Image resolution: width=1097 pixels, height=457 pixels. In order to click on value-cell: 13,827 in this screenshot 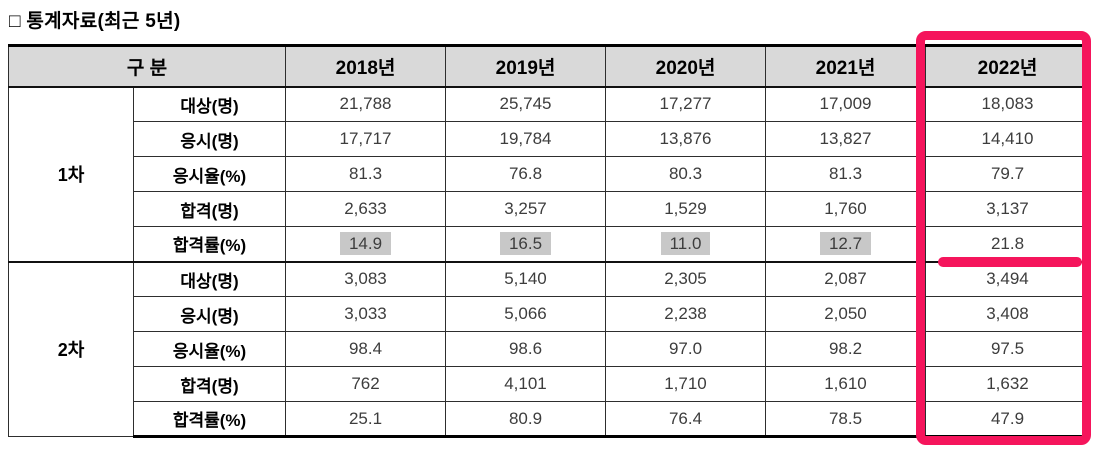, I will do `click(845, 139)`.